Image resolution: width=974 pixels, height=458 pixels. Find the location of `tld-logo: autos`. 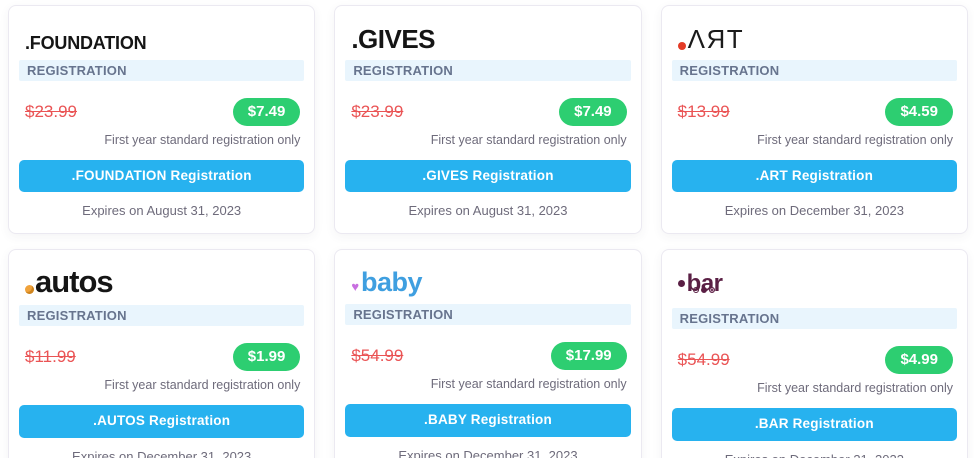

tld-logo: autos is located at coordinates (161, 281).